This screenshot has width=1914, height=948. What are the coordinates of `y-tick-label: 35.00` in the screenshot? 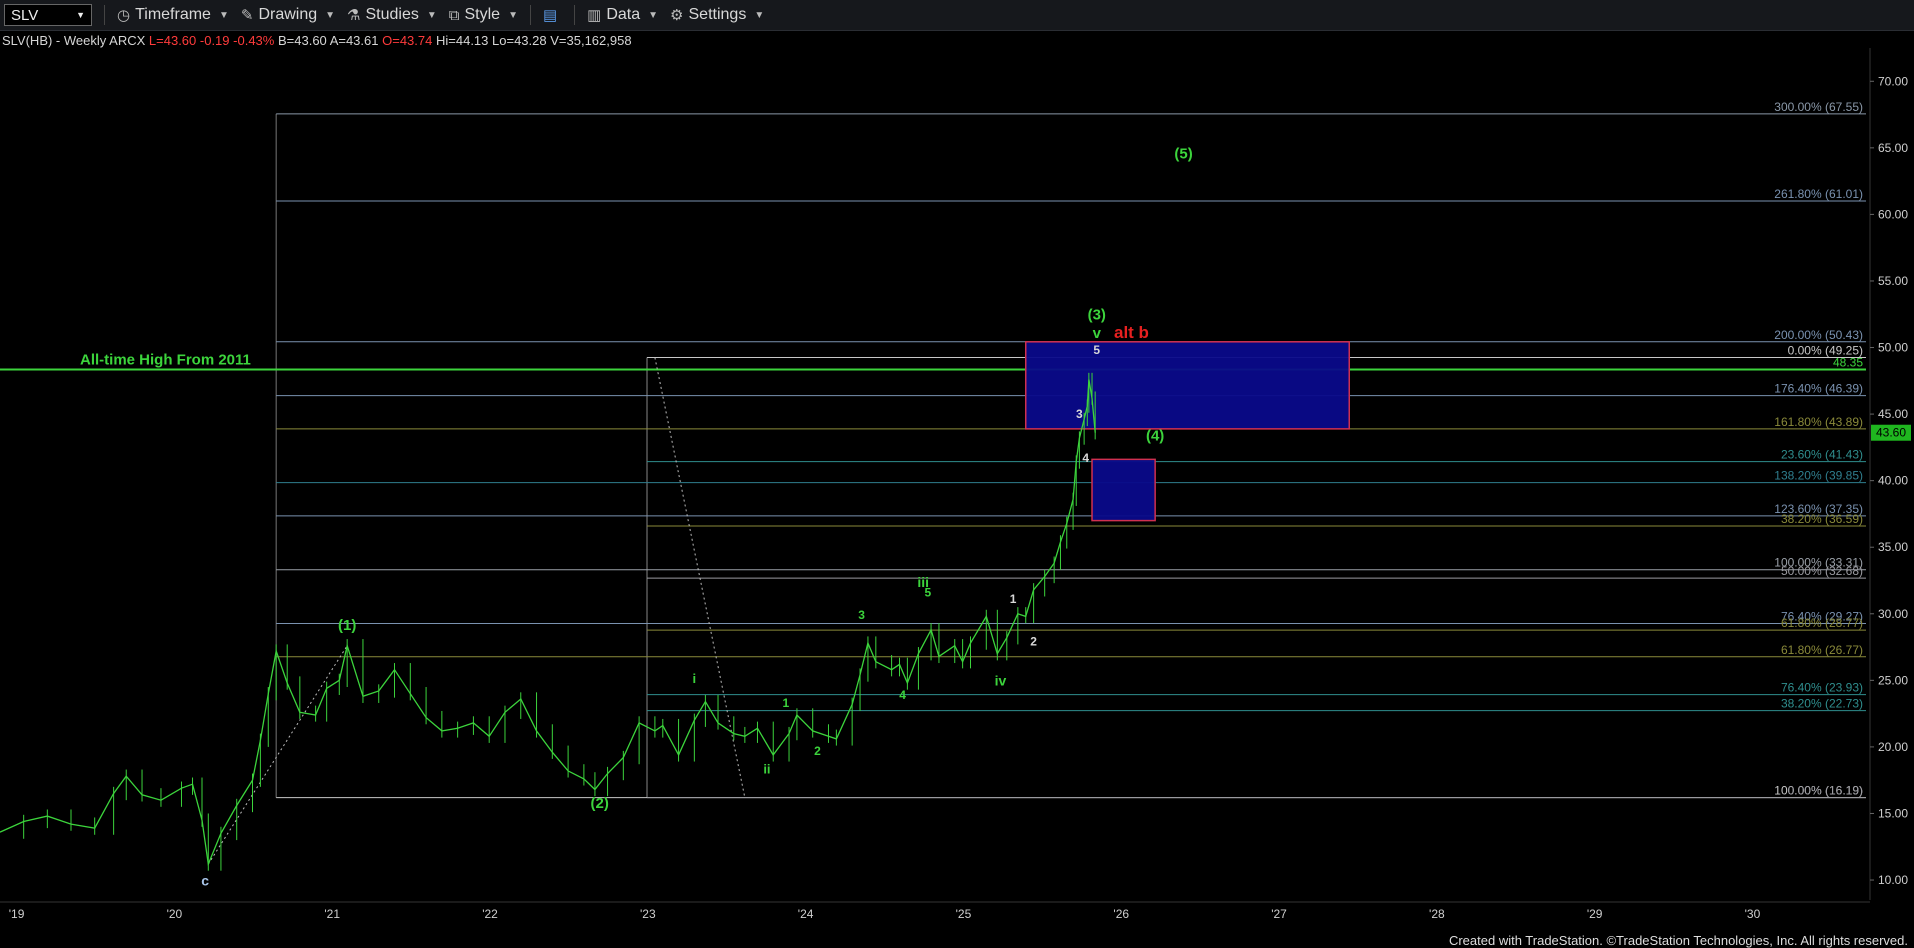 It's located at (1893, 547).